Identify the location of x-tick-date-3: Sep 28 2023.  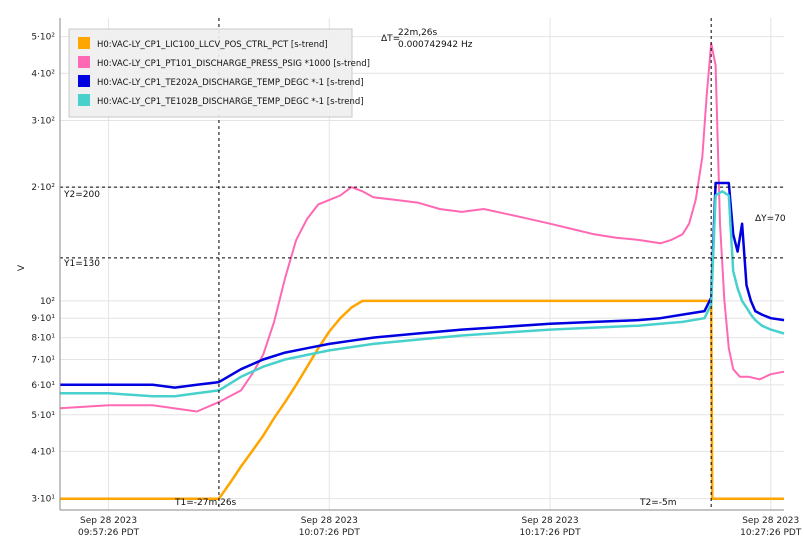
(770, 521).